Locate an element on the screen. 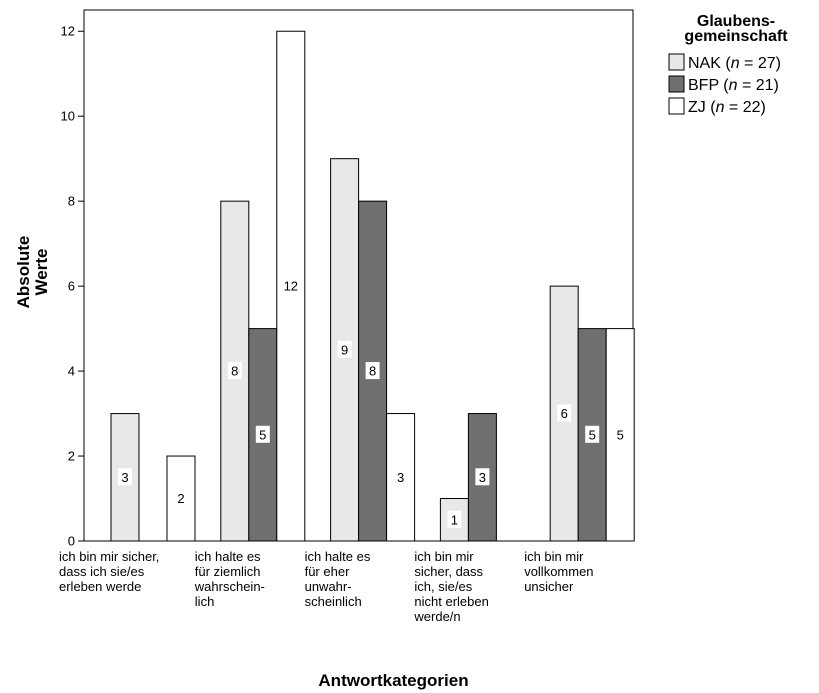  x-category-line: dass ich sie/es is located at coordinates (102, 571).